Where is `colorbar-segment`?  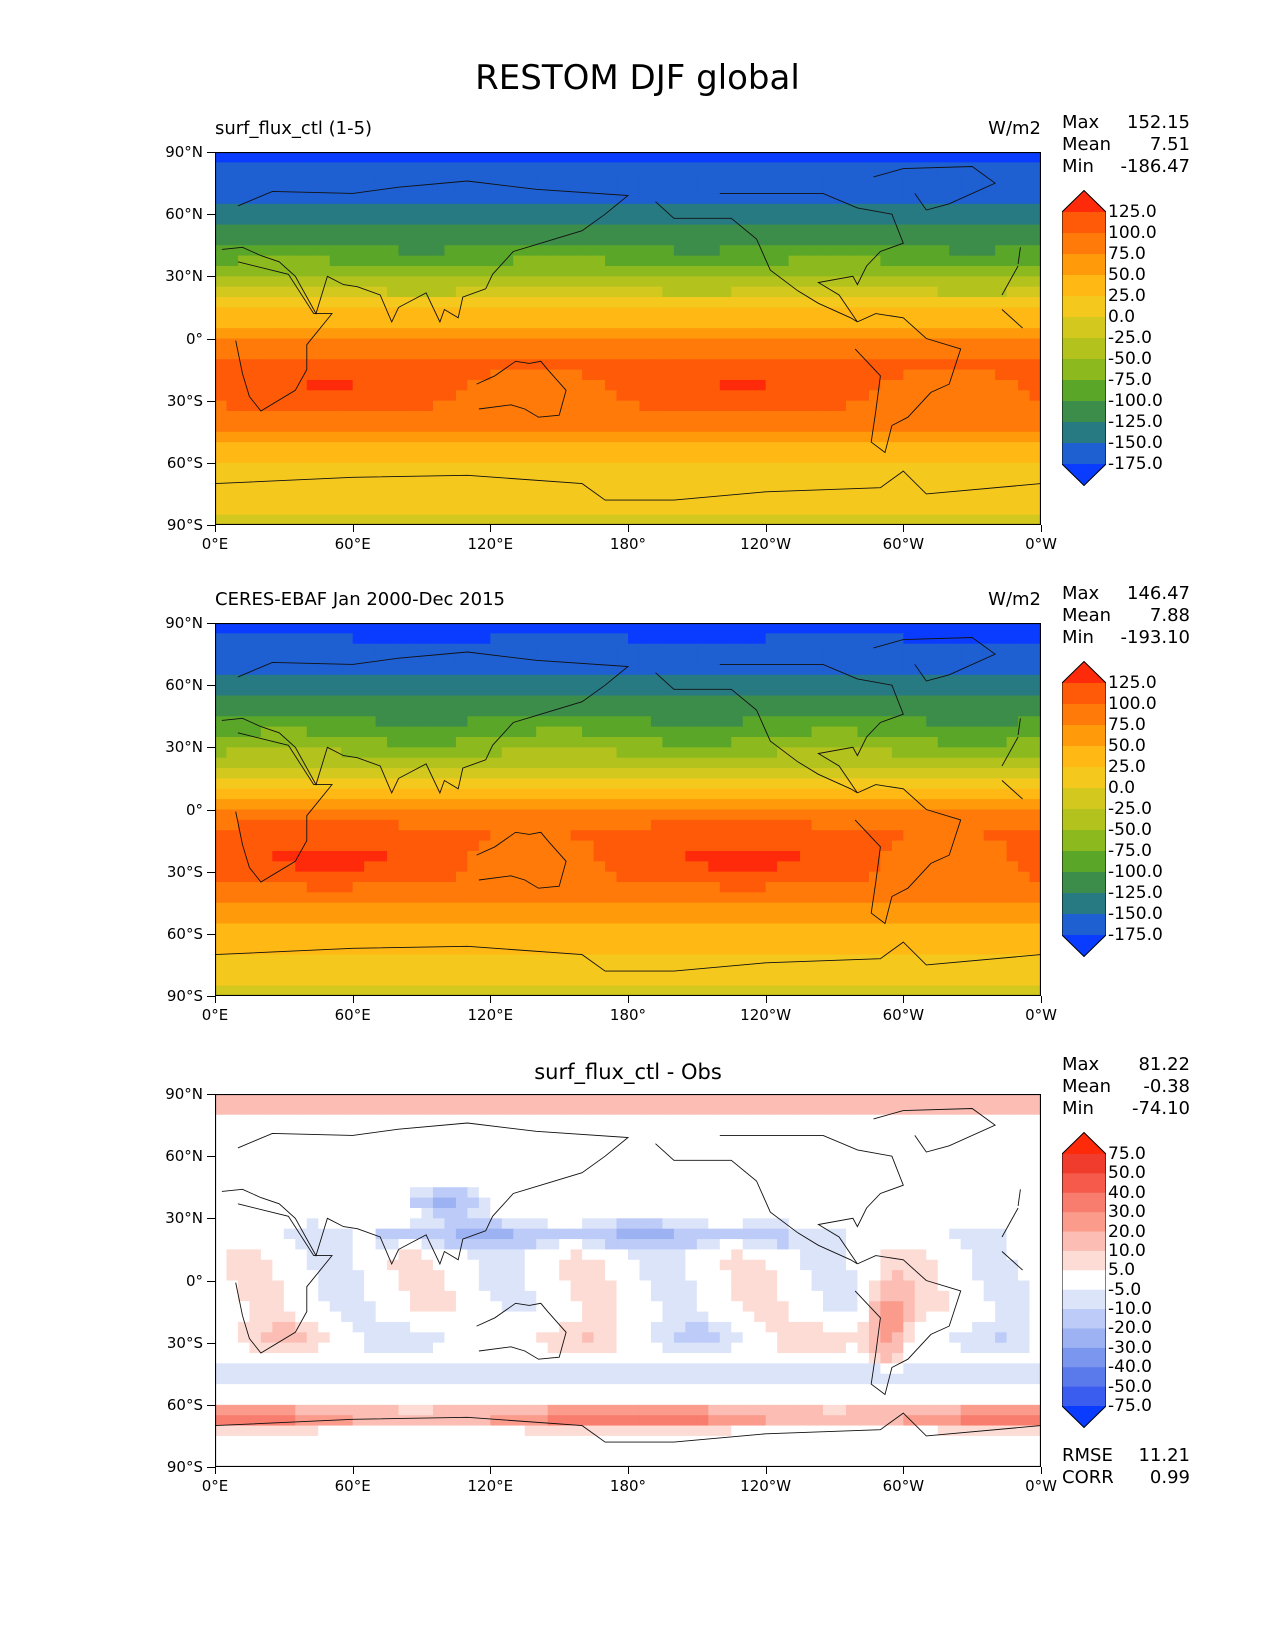
colorbar-segment is located at coordinates (1084, 391).